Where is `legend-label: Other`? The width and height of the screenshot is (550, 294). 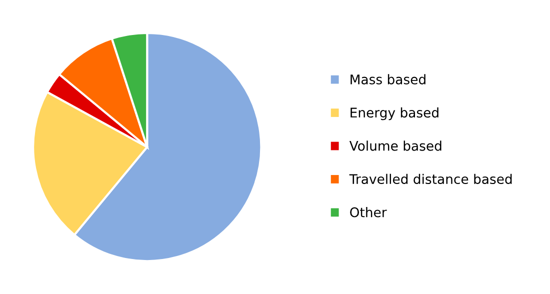
legend-label: Other is located at coordinates (368, 212).